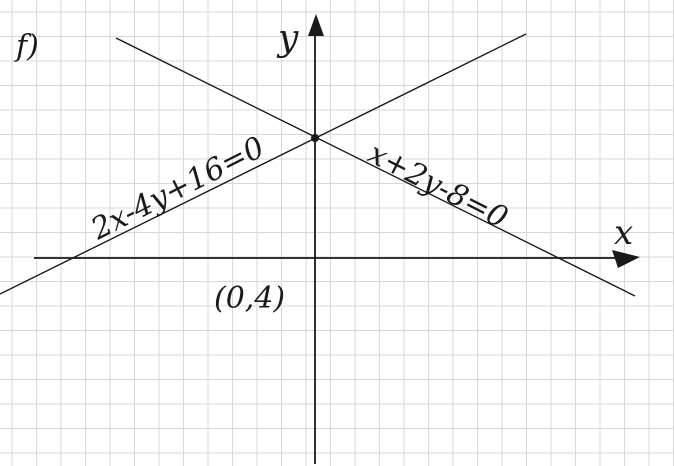  I want to click on intersection-point, so click(315, 138).